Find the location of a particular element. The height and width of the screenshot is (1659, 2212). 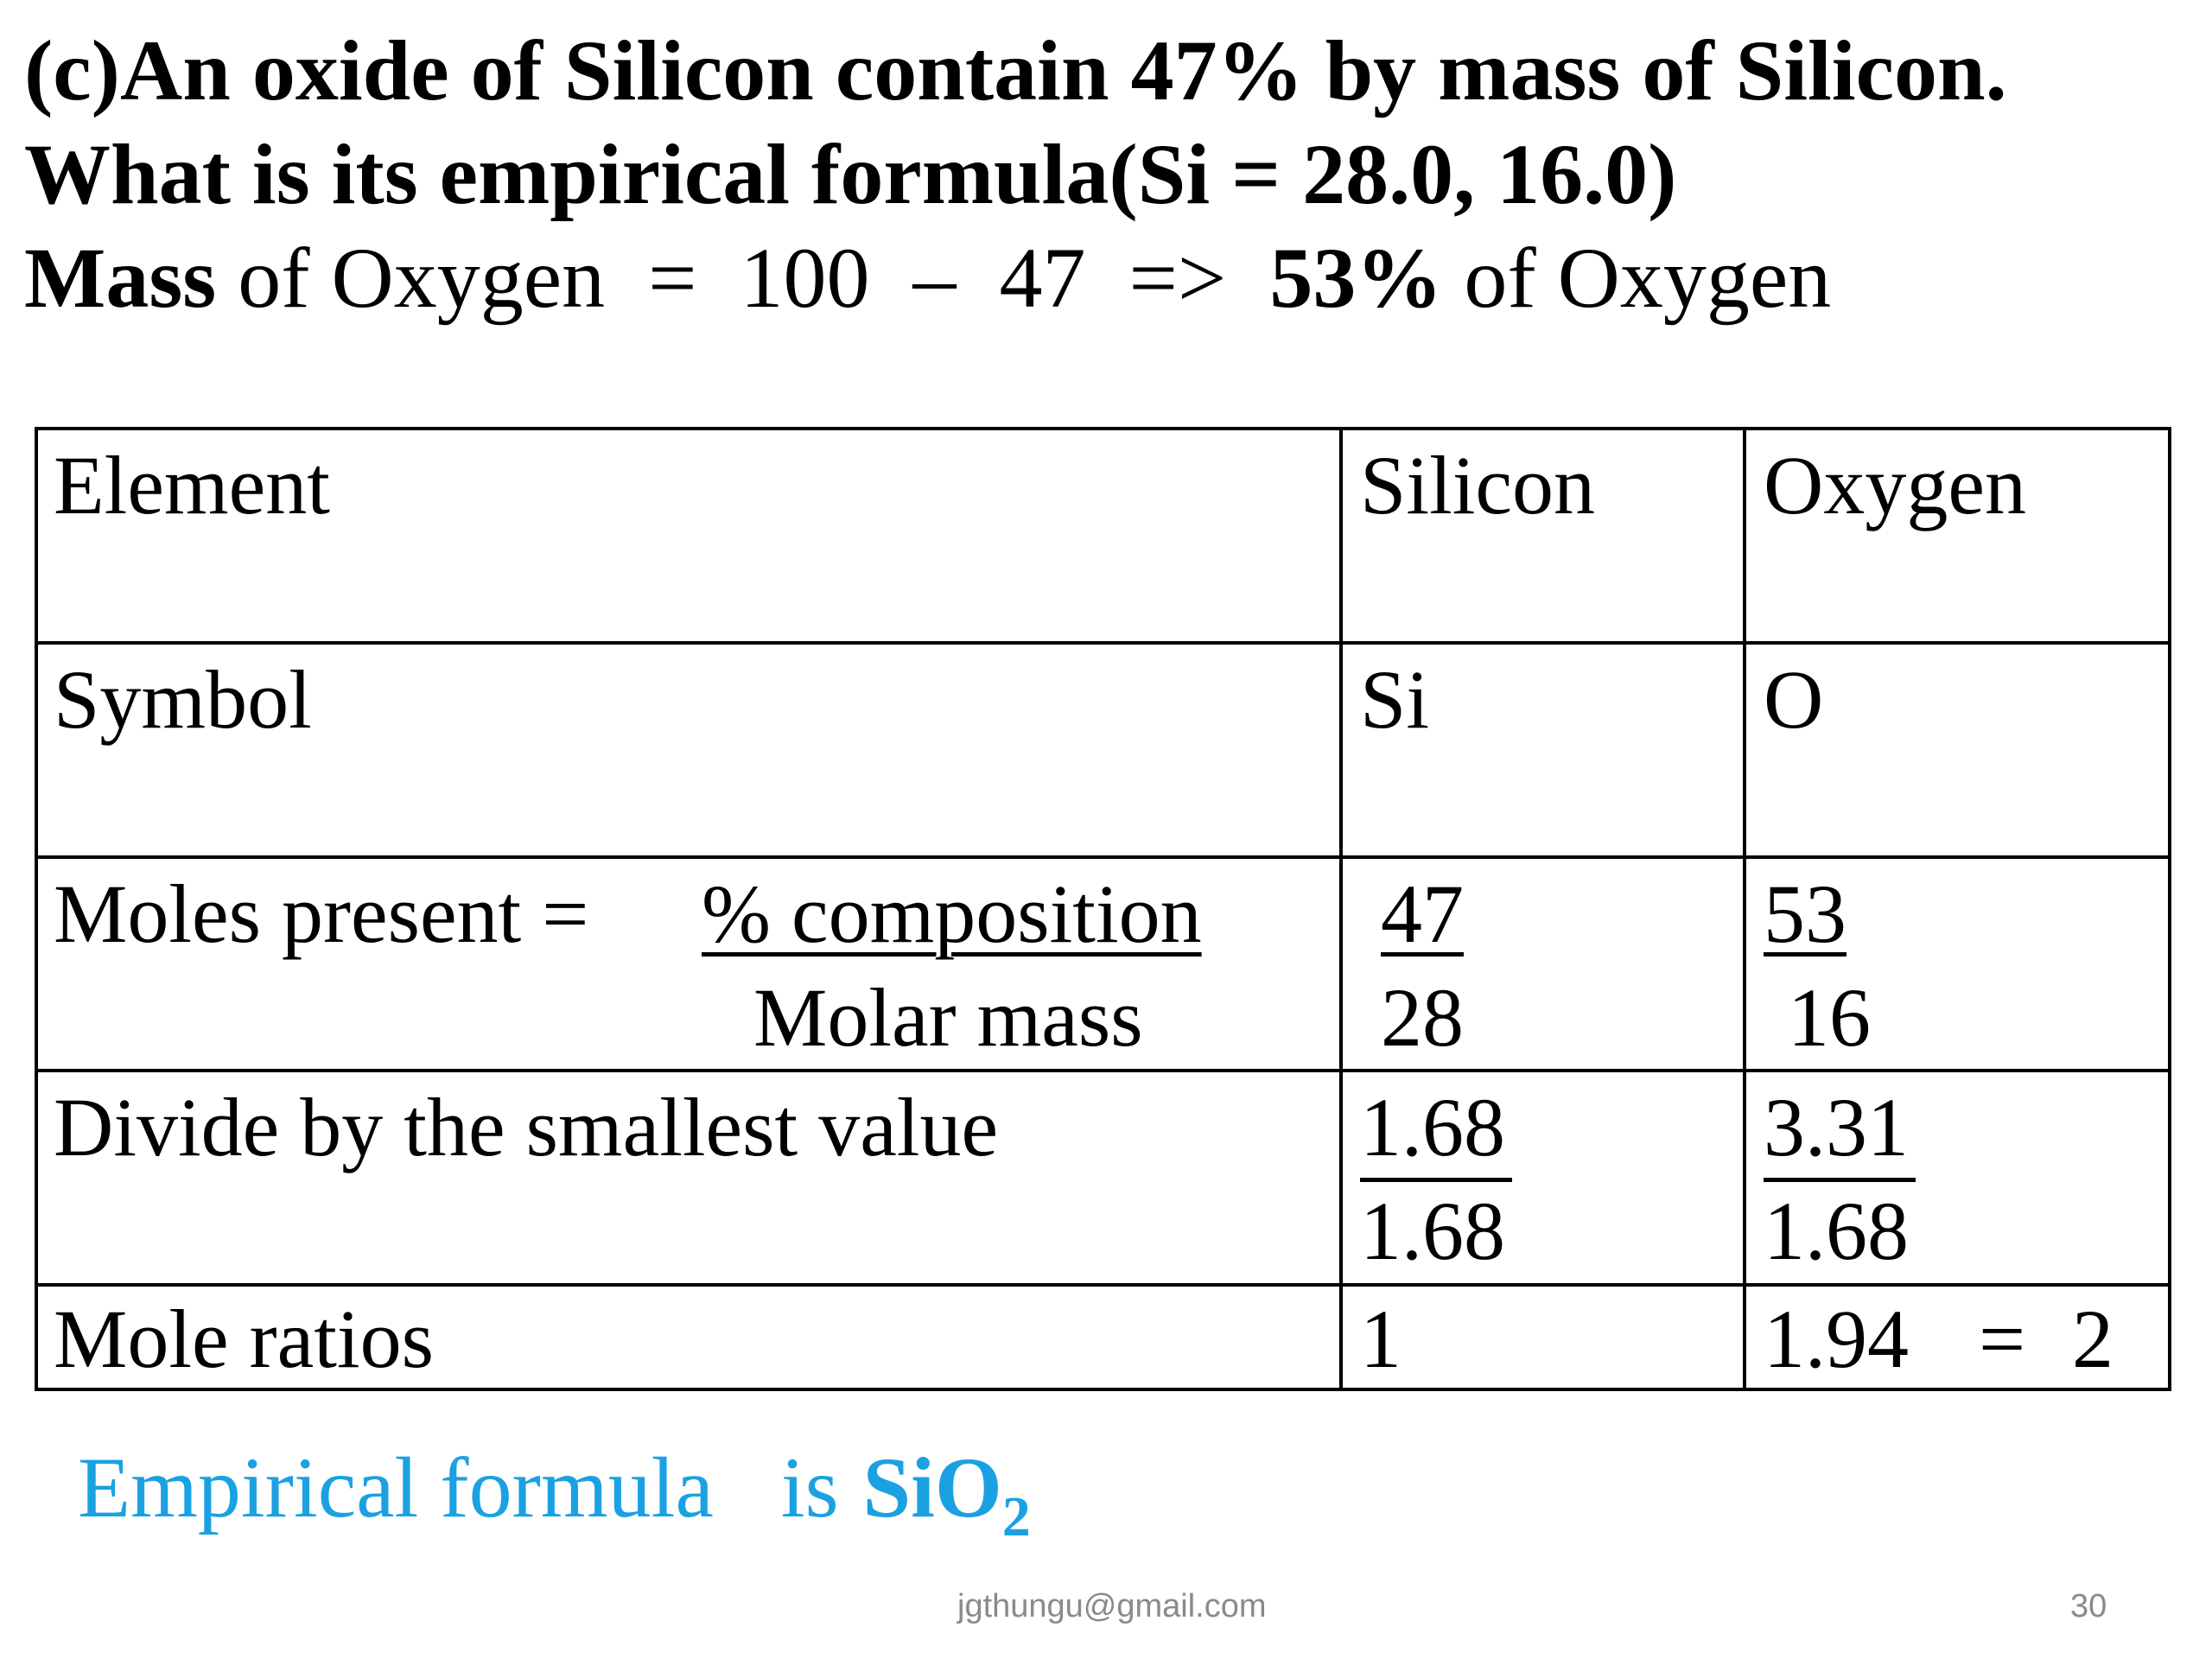

answer-prefix: Empirical formula is located at coordinates (396, 1487).